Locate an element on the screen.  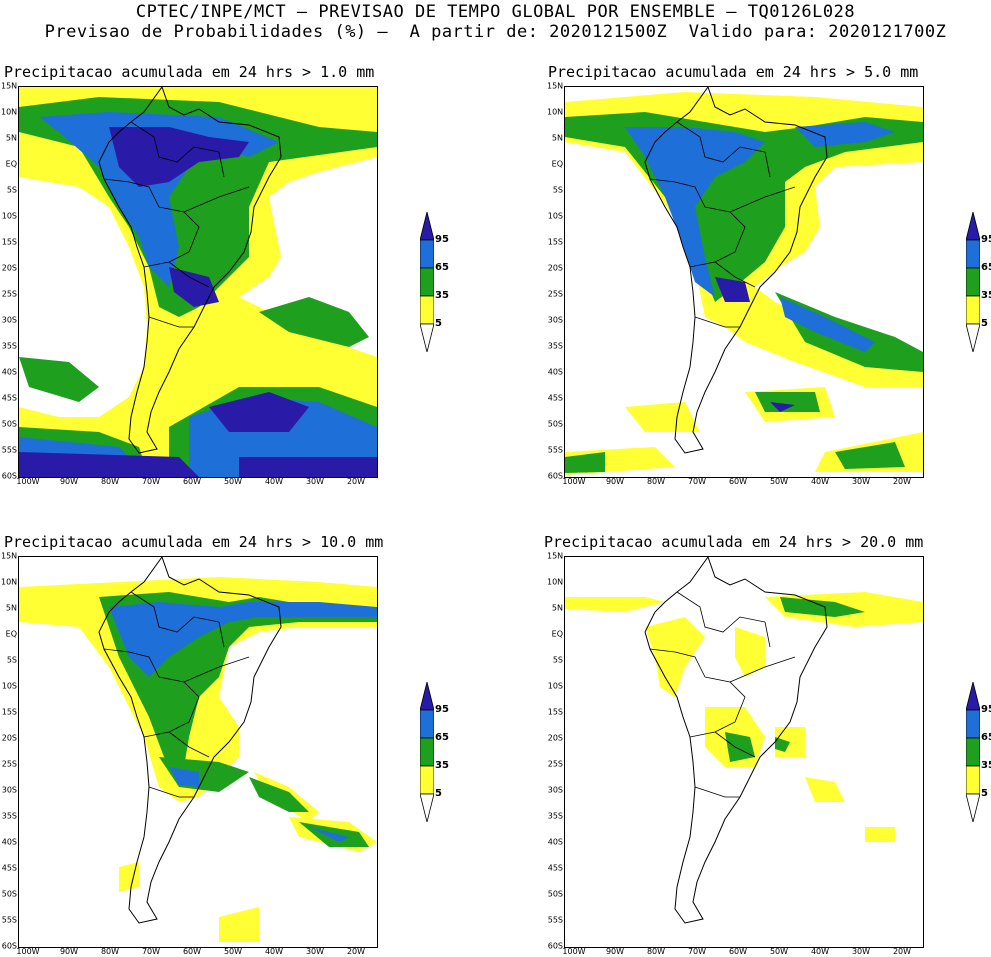
lat-label: 20S is located at coordinates (555, 738).